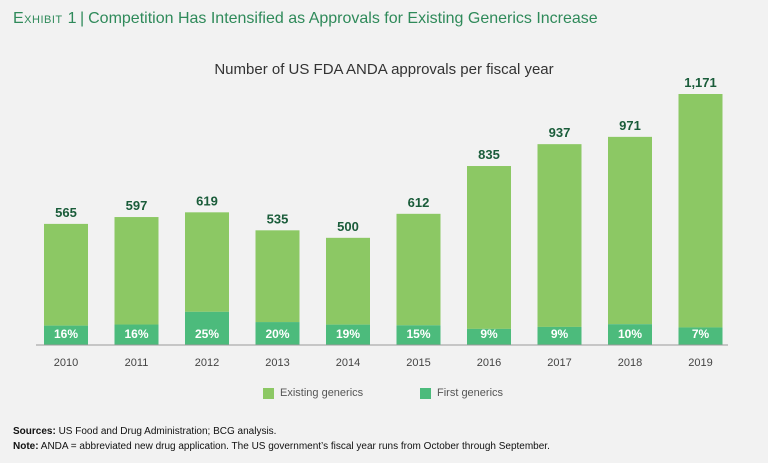 The height and width of the screenshot is (463, 768). I want to click on x-tick-2018: 2018, so click(630, 363).